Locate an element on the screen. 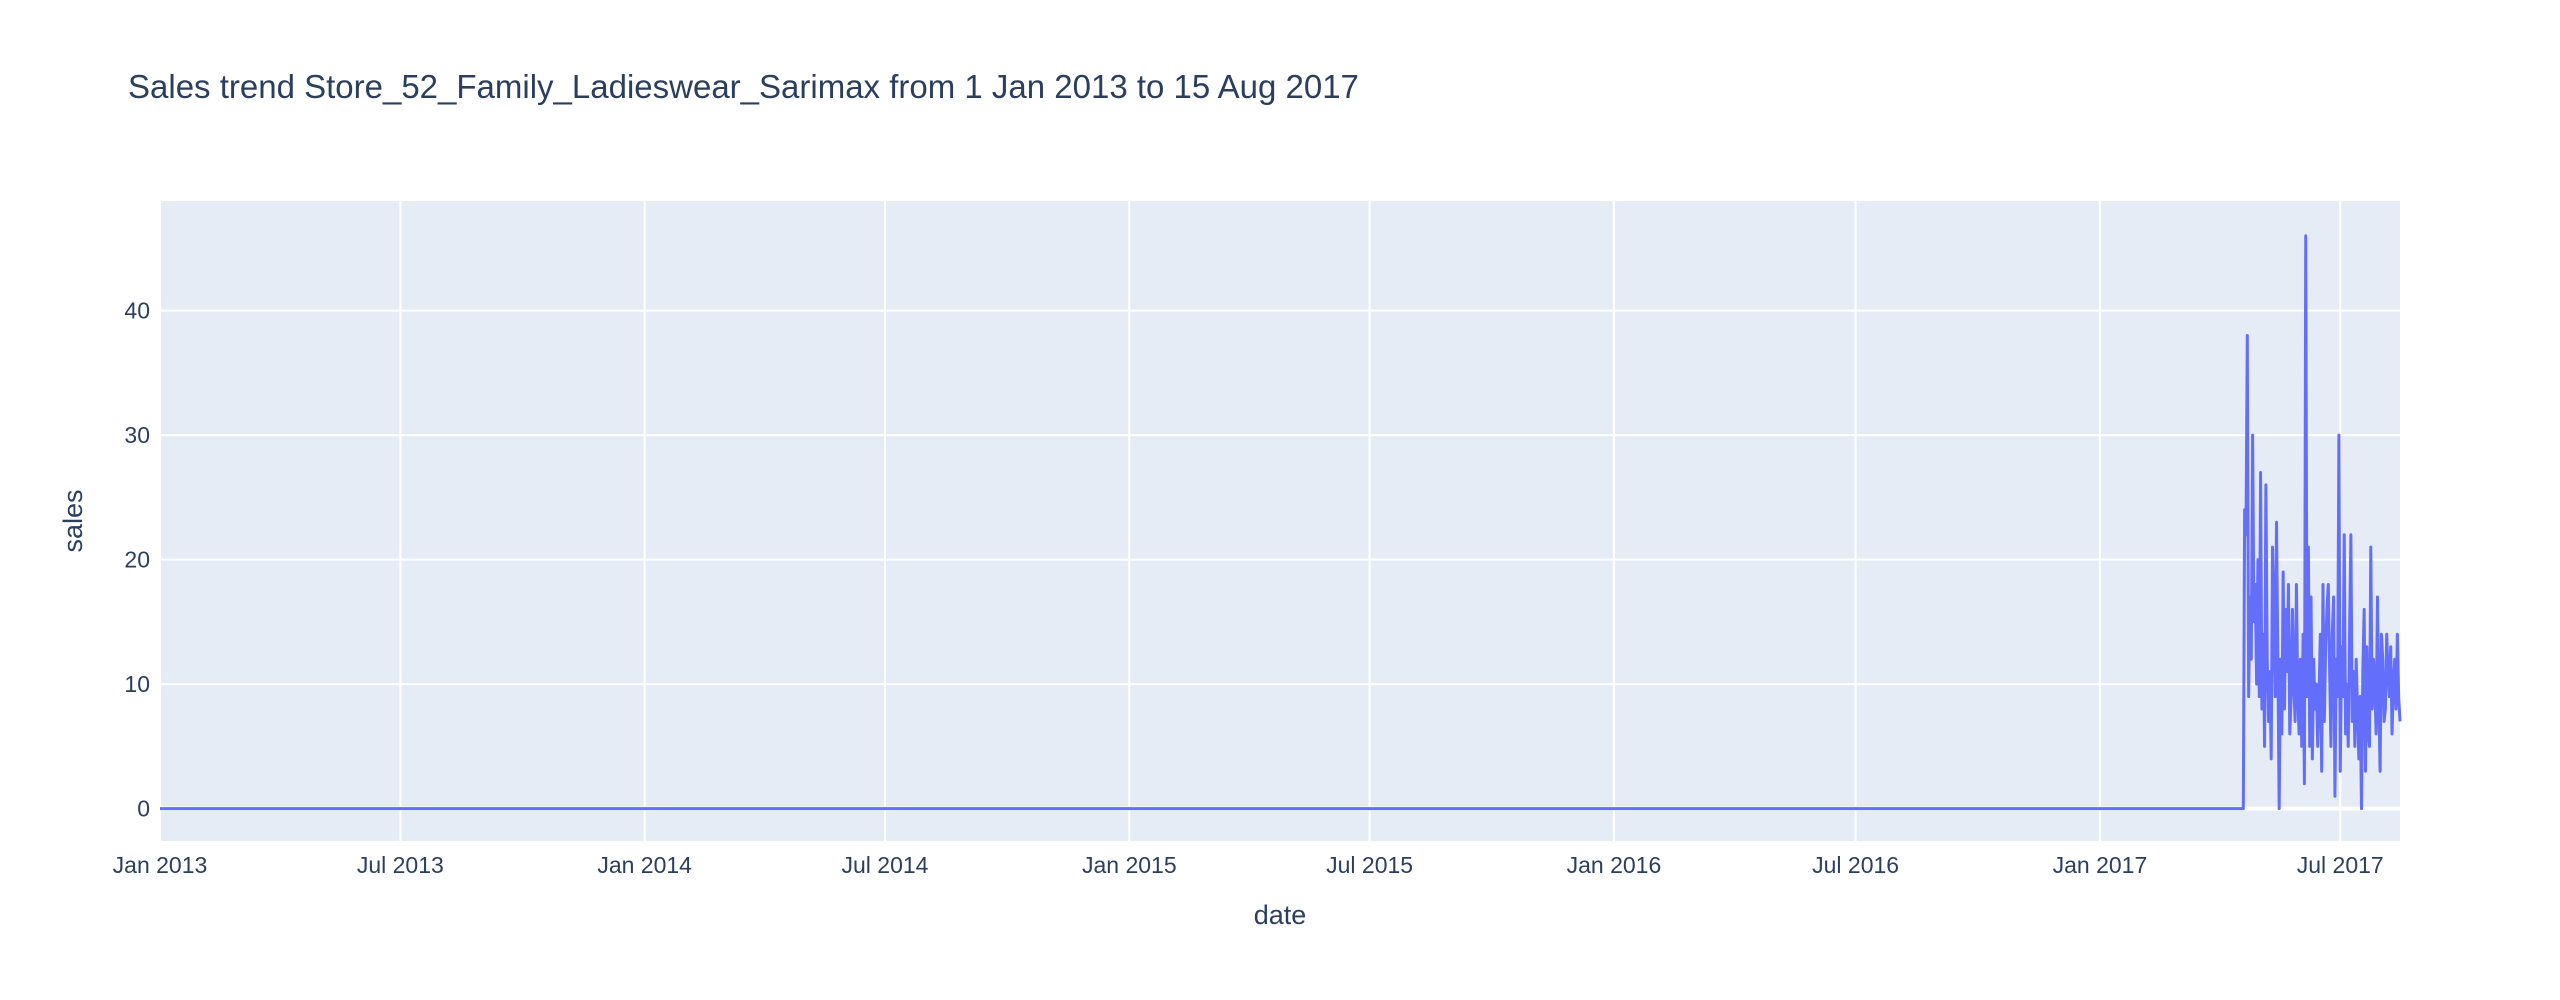  x-tick-label: Jul 2016 is located at coordinates (1855, 865).